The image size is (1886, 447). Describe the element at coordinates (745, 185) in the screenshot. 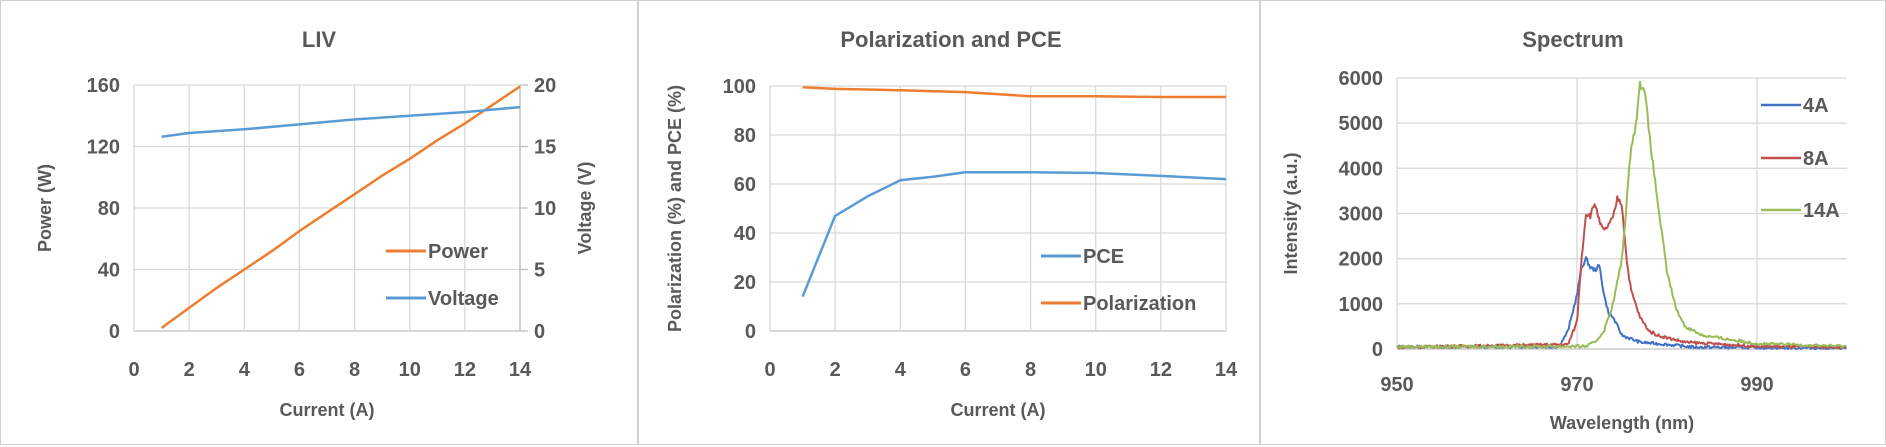

I see `y-tick-label: 60` at that location.